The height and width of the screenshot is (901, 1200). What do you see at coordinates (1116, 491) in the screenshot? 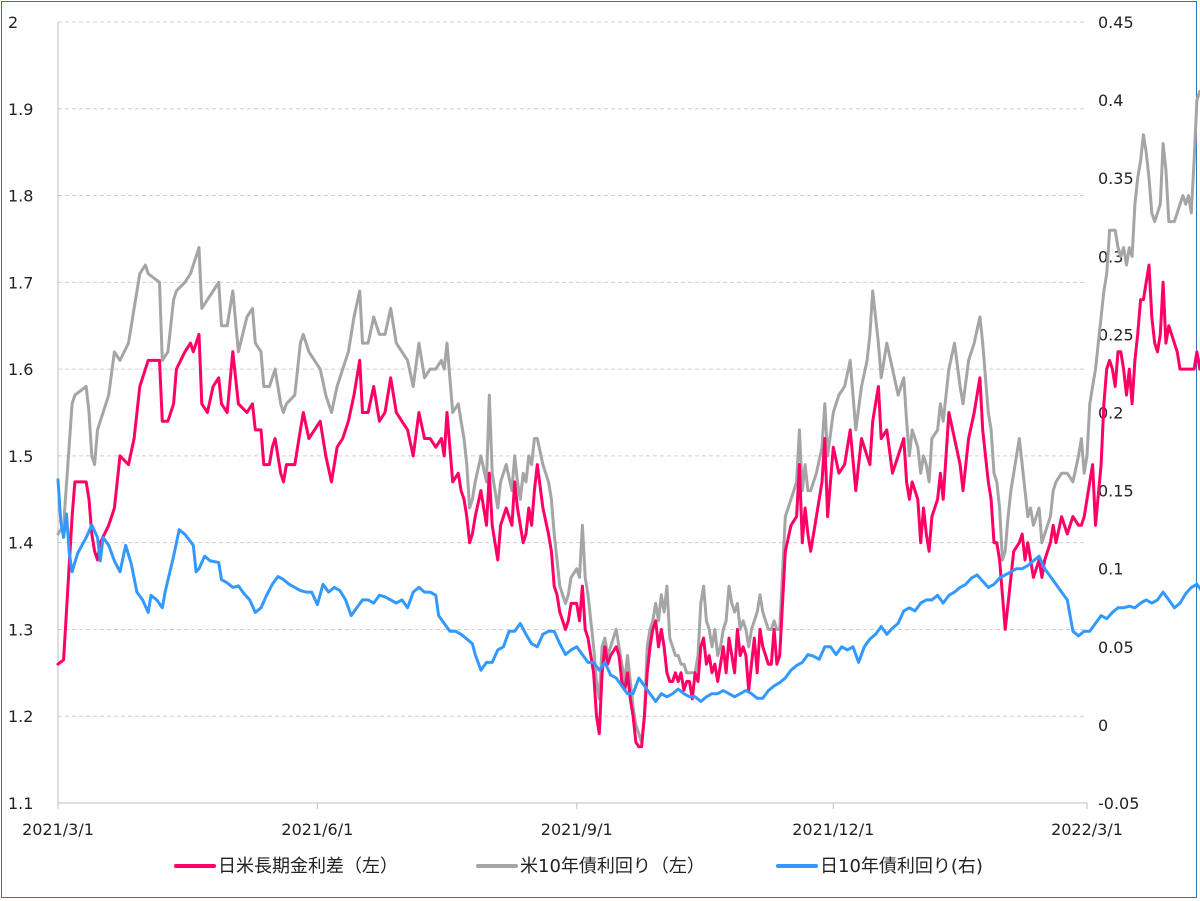
I see `y-right-tick-label: 0.15` at bounding box center [1116, 491].